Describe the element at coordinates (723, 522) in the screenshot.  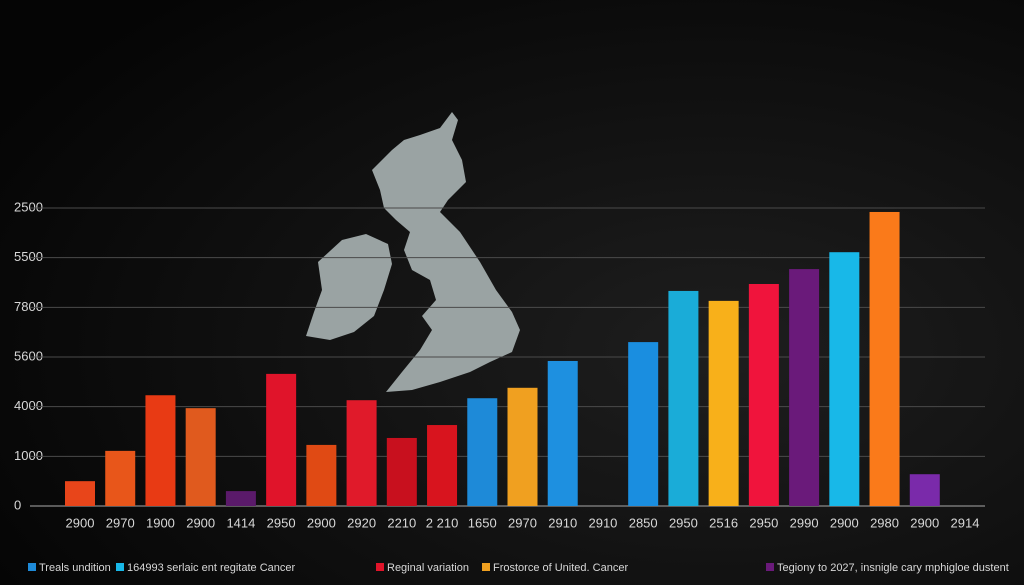
I see `x-tick-label: 2516` at that location.